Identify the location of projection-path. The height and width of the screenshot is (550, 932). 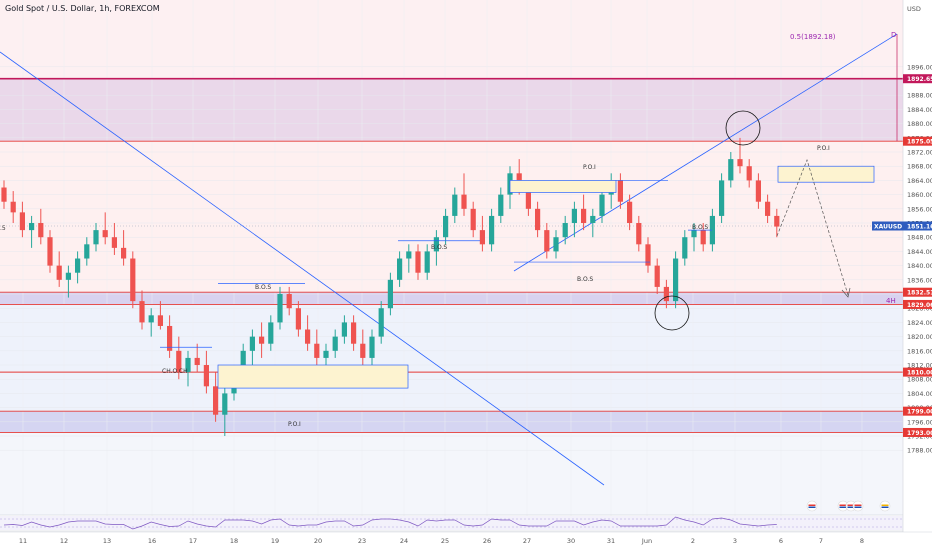
(812, 227).